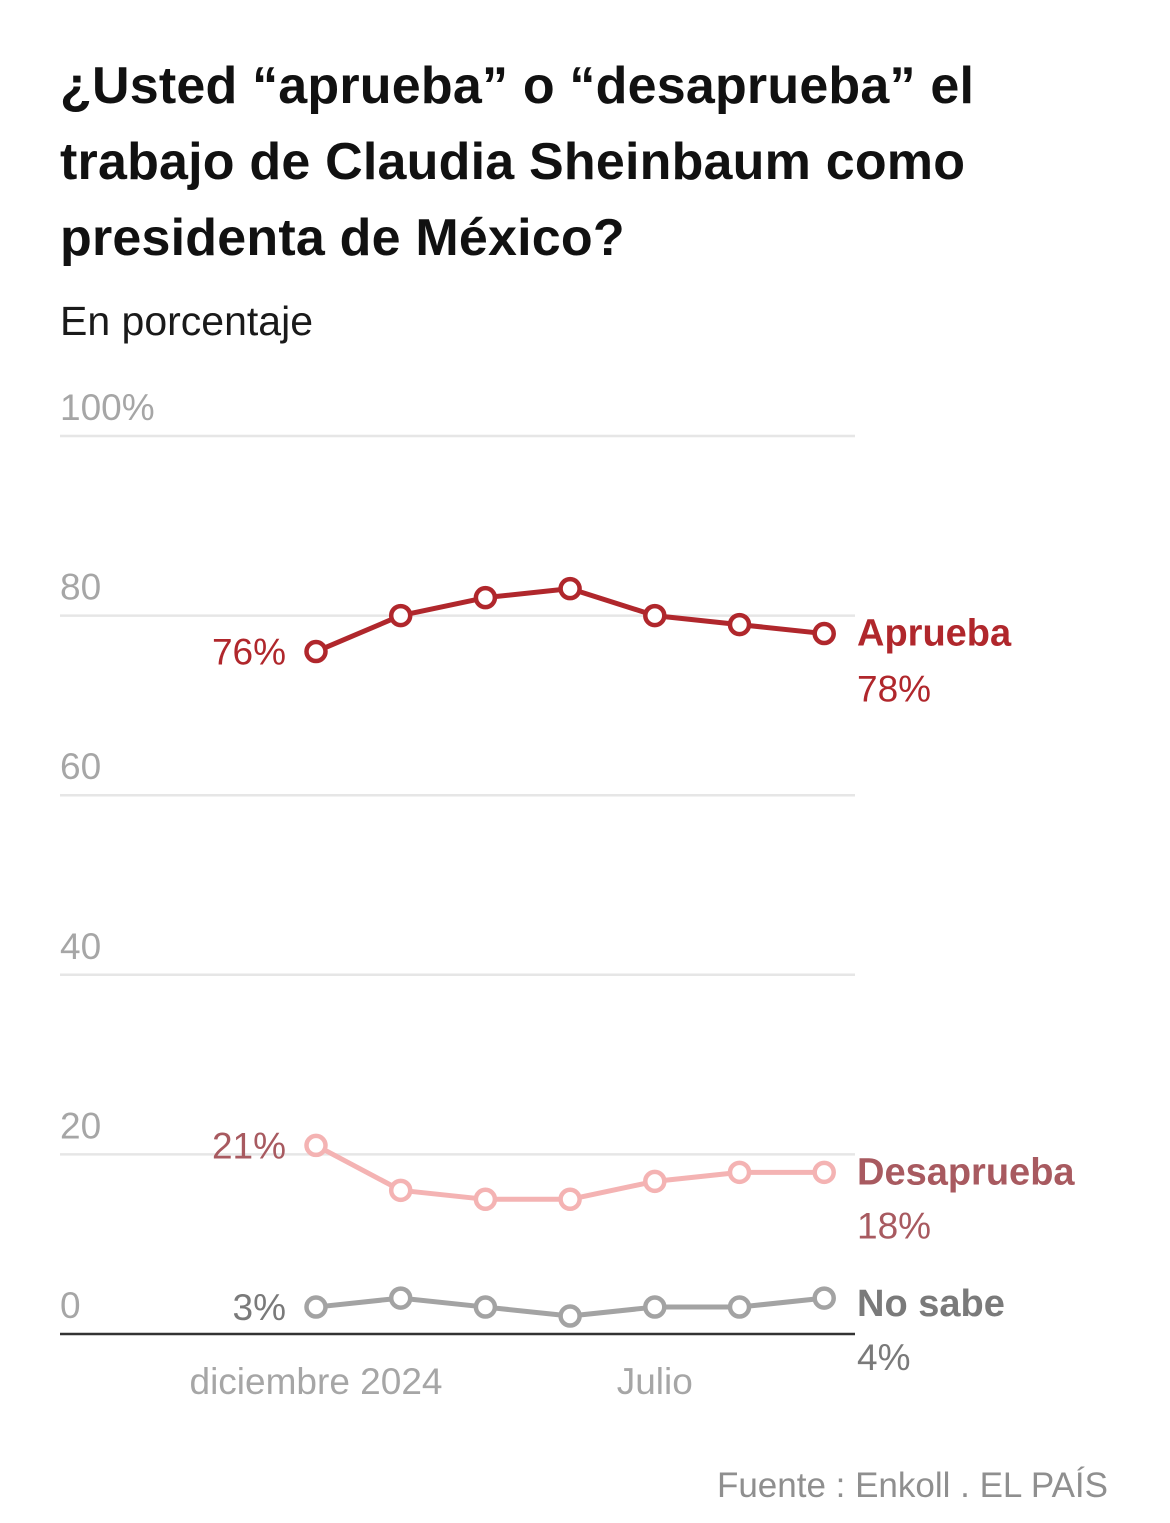 Image resolution: width=1170 pixels, height=1523 pixels. What do you see at coordinates (912, 1485) in the screenshot?
I see `source-note: Fuente : Enkoll . EL PAÍS` at bounding box center [912, 1485].